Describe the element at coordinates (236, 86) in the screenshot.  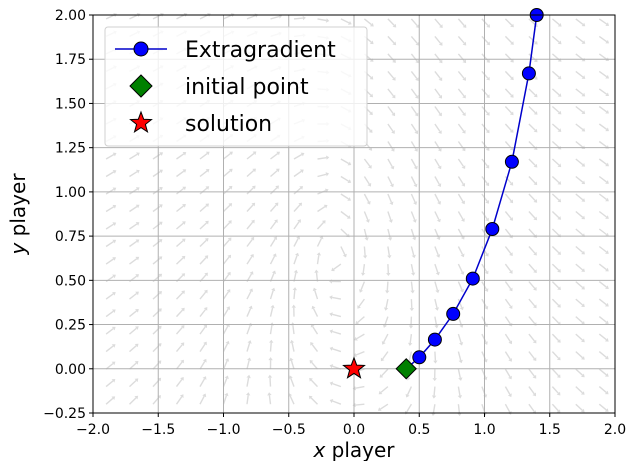
I see `legend-box` at that location.